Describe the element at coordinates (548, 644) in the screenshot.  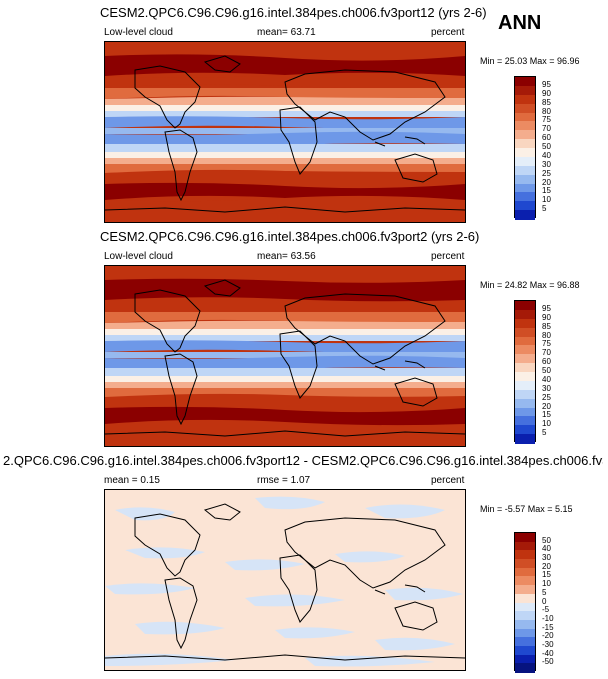
I see `panel3-colorbar-label: -30` at that location.